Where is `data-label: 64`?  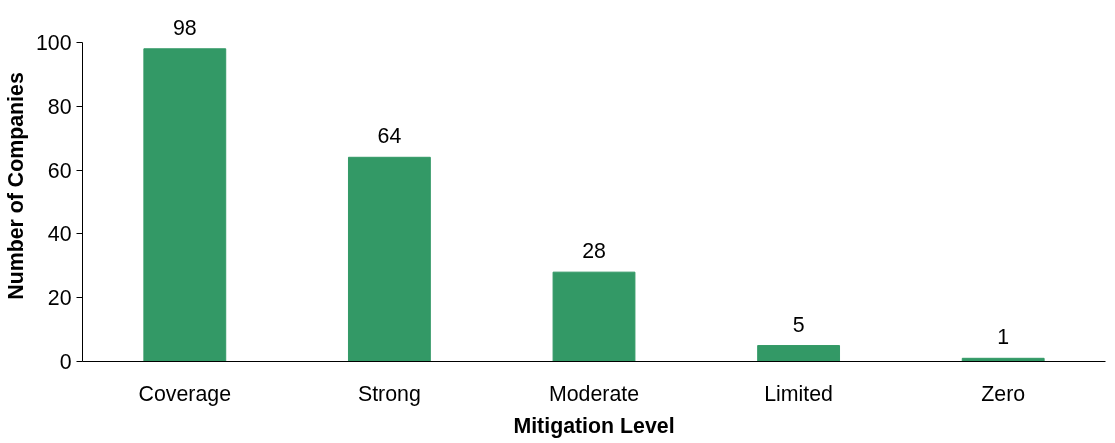 data-label: 64 is located at coordinates (389, 136).